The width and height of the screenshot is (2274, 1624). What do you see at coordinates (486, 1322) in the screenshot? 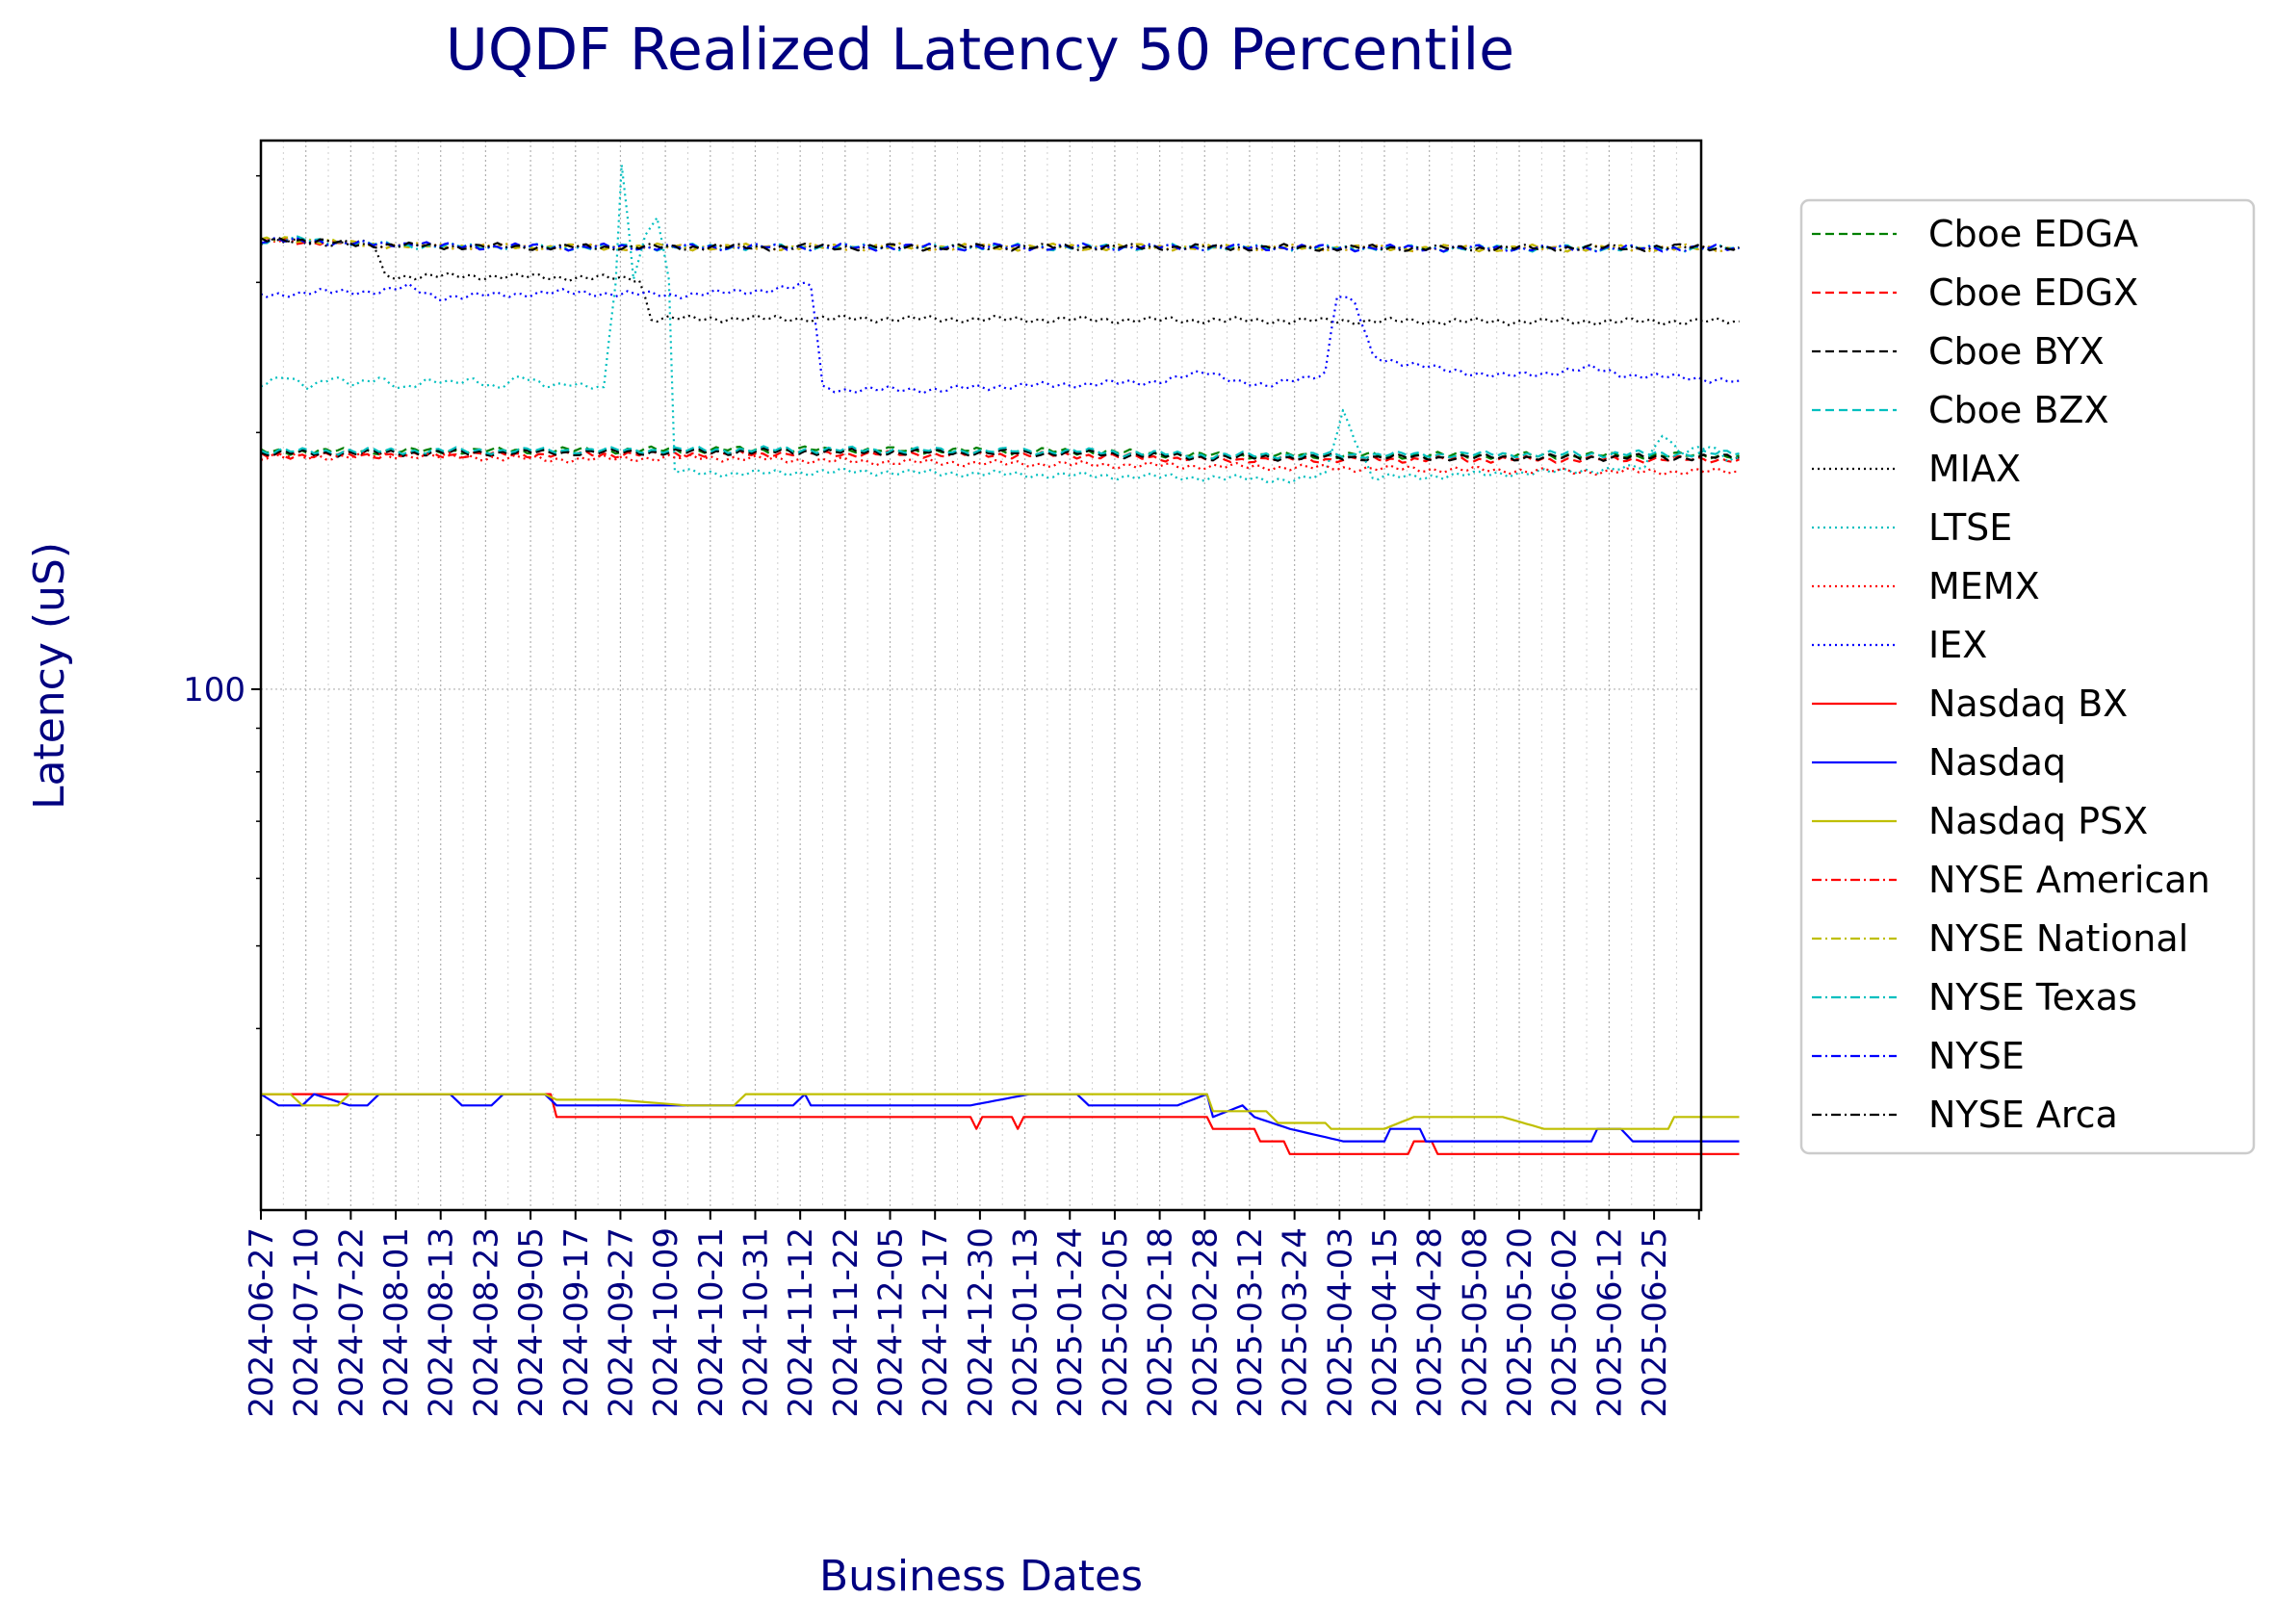
I see `x-tick-label: 2024-08-23` at bounding box center [486, 1322].